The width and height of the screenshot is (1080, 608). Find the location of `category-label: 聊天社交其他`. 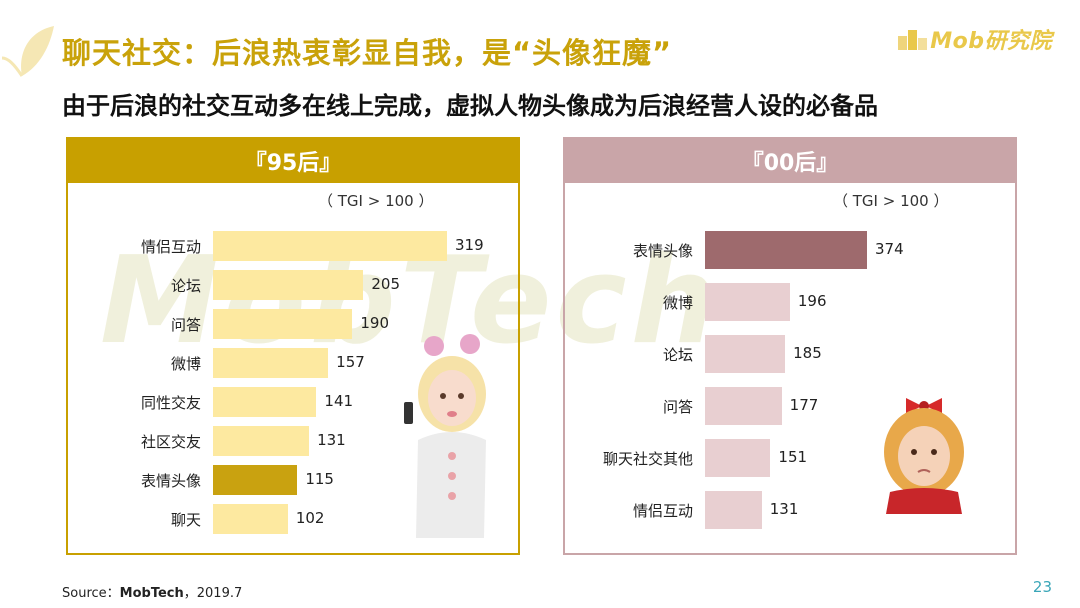

category-label: 聊天社交其他 is located at coordinates (647, 459).